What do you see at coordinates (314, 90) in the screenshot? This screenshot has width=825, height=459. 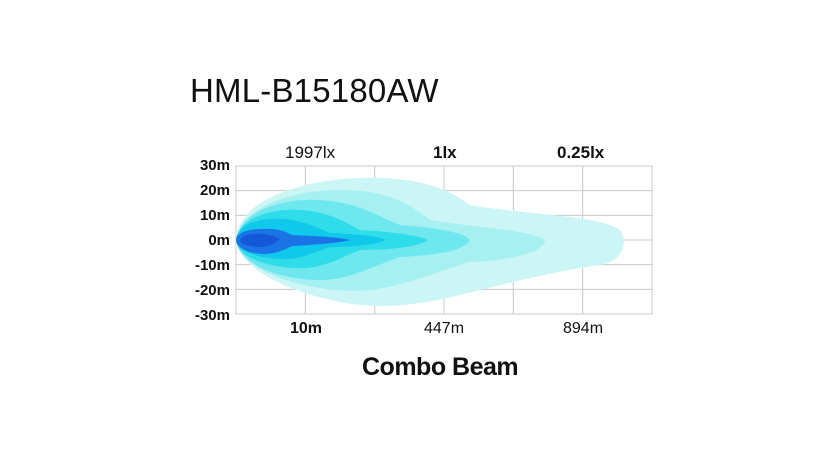 I see `chart-title: HML-B15180AW` at bounding box center [314, 90].